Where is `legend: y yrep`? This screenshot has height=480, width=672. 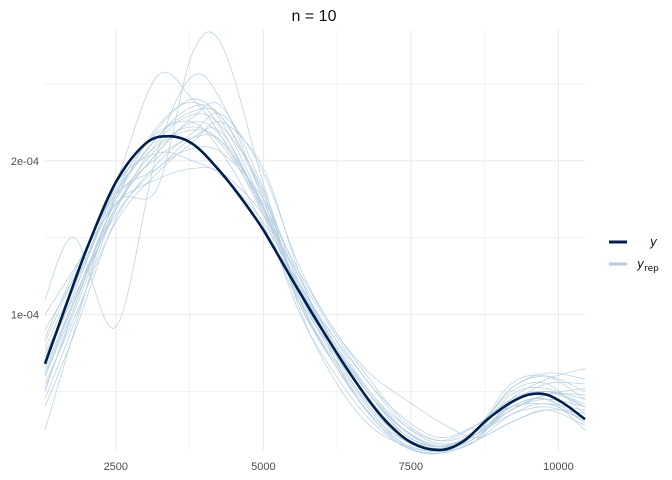
legend: y yrep is located at coordinates (634, 254).